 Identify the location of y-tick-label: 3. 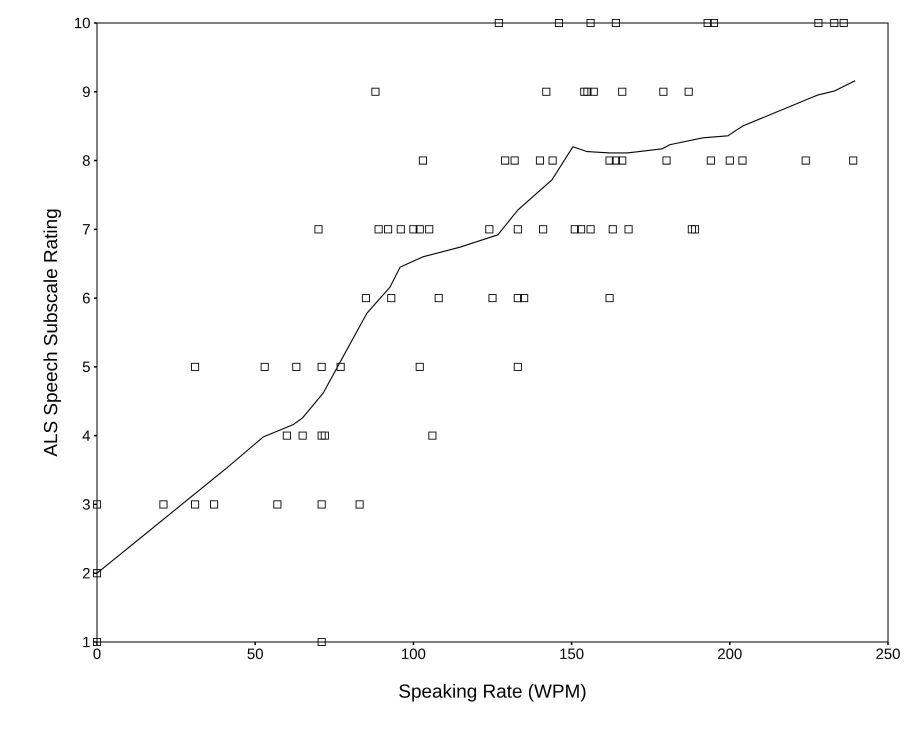
(86, 504).